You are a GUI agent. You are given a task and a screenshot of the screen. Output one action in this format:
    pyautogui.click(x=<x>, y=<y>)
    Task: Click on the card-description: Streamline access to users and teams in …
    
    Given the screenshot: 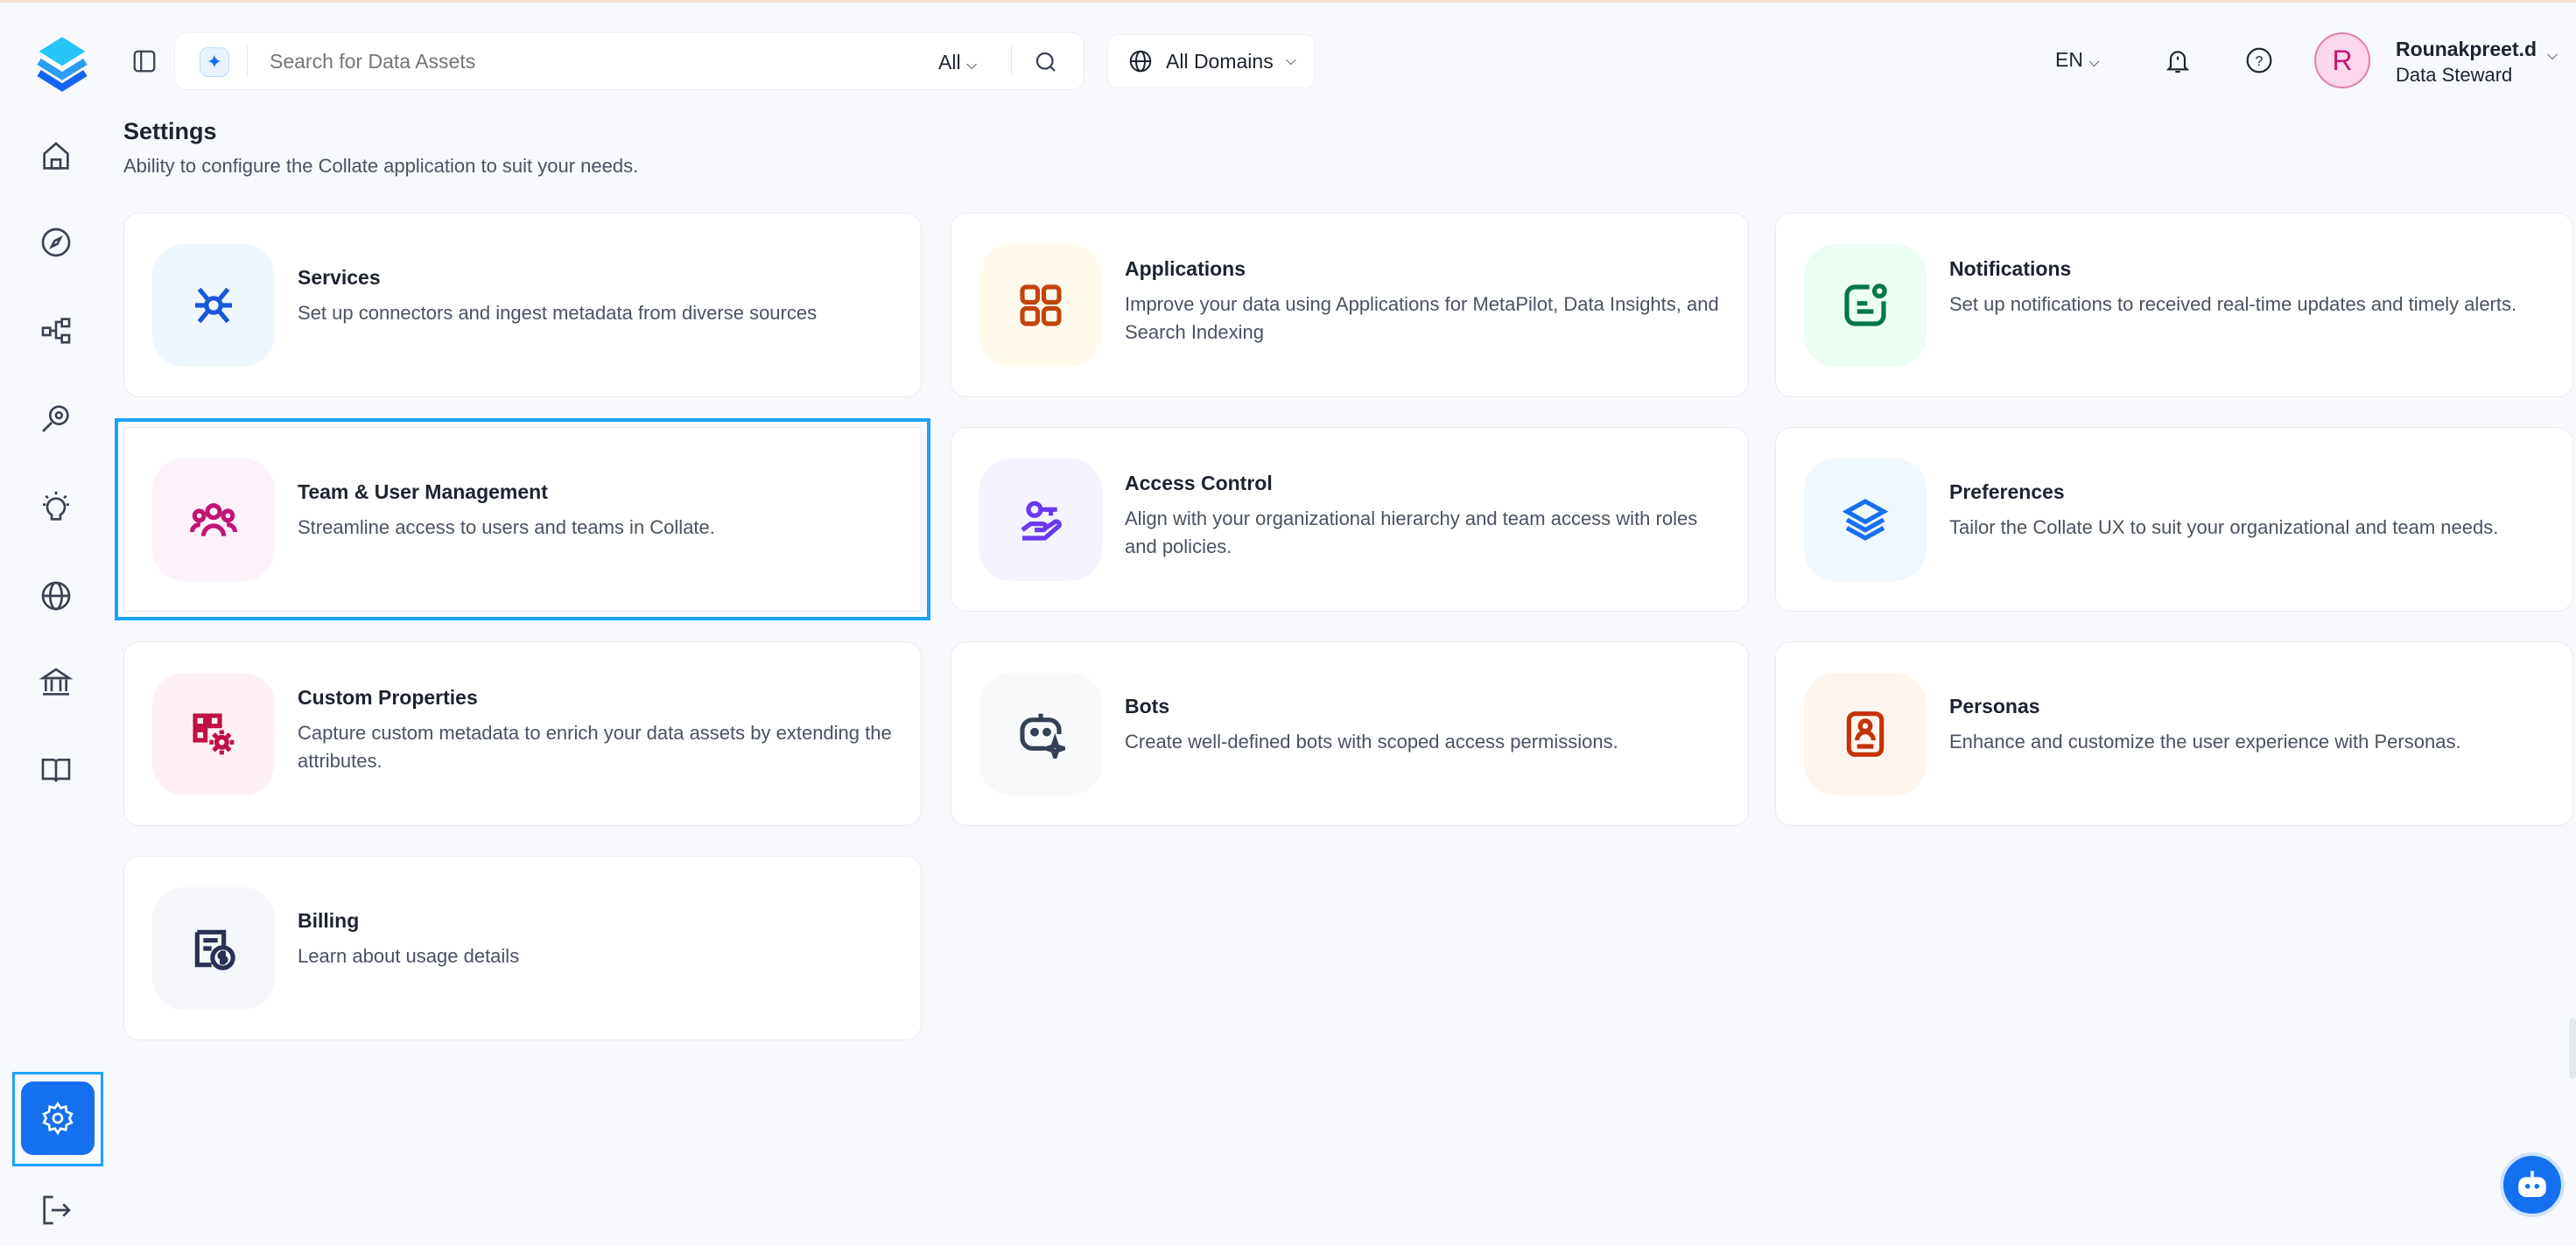 What is the action you would take?
    pyautogui.click(x=507, y=527)
    